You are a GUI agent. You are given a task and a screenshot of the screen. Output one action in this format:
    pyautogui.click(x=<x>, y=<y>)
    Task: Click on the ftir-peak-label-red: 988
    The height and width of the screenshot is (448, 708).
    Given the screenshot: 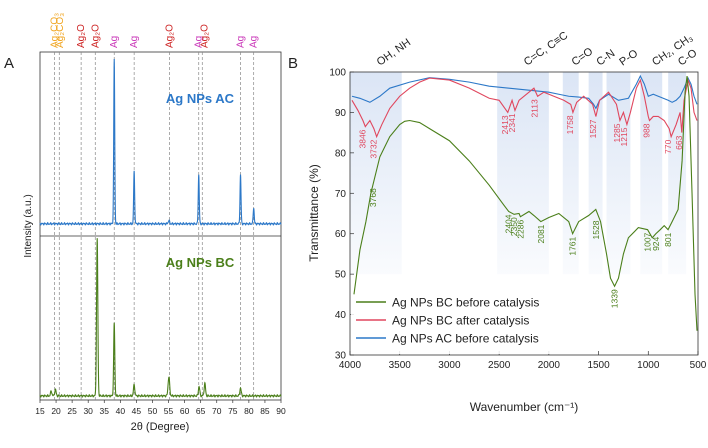 What is the action you would take?
    pyautogui.click(x=646, y=130)
    